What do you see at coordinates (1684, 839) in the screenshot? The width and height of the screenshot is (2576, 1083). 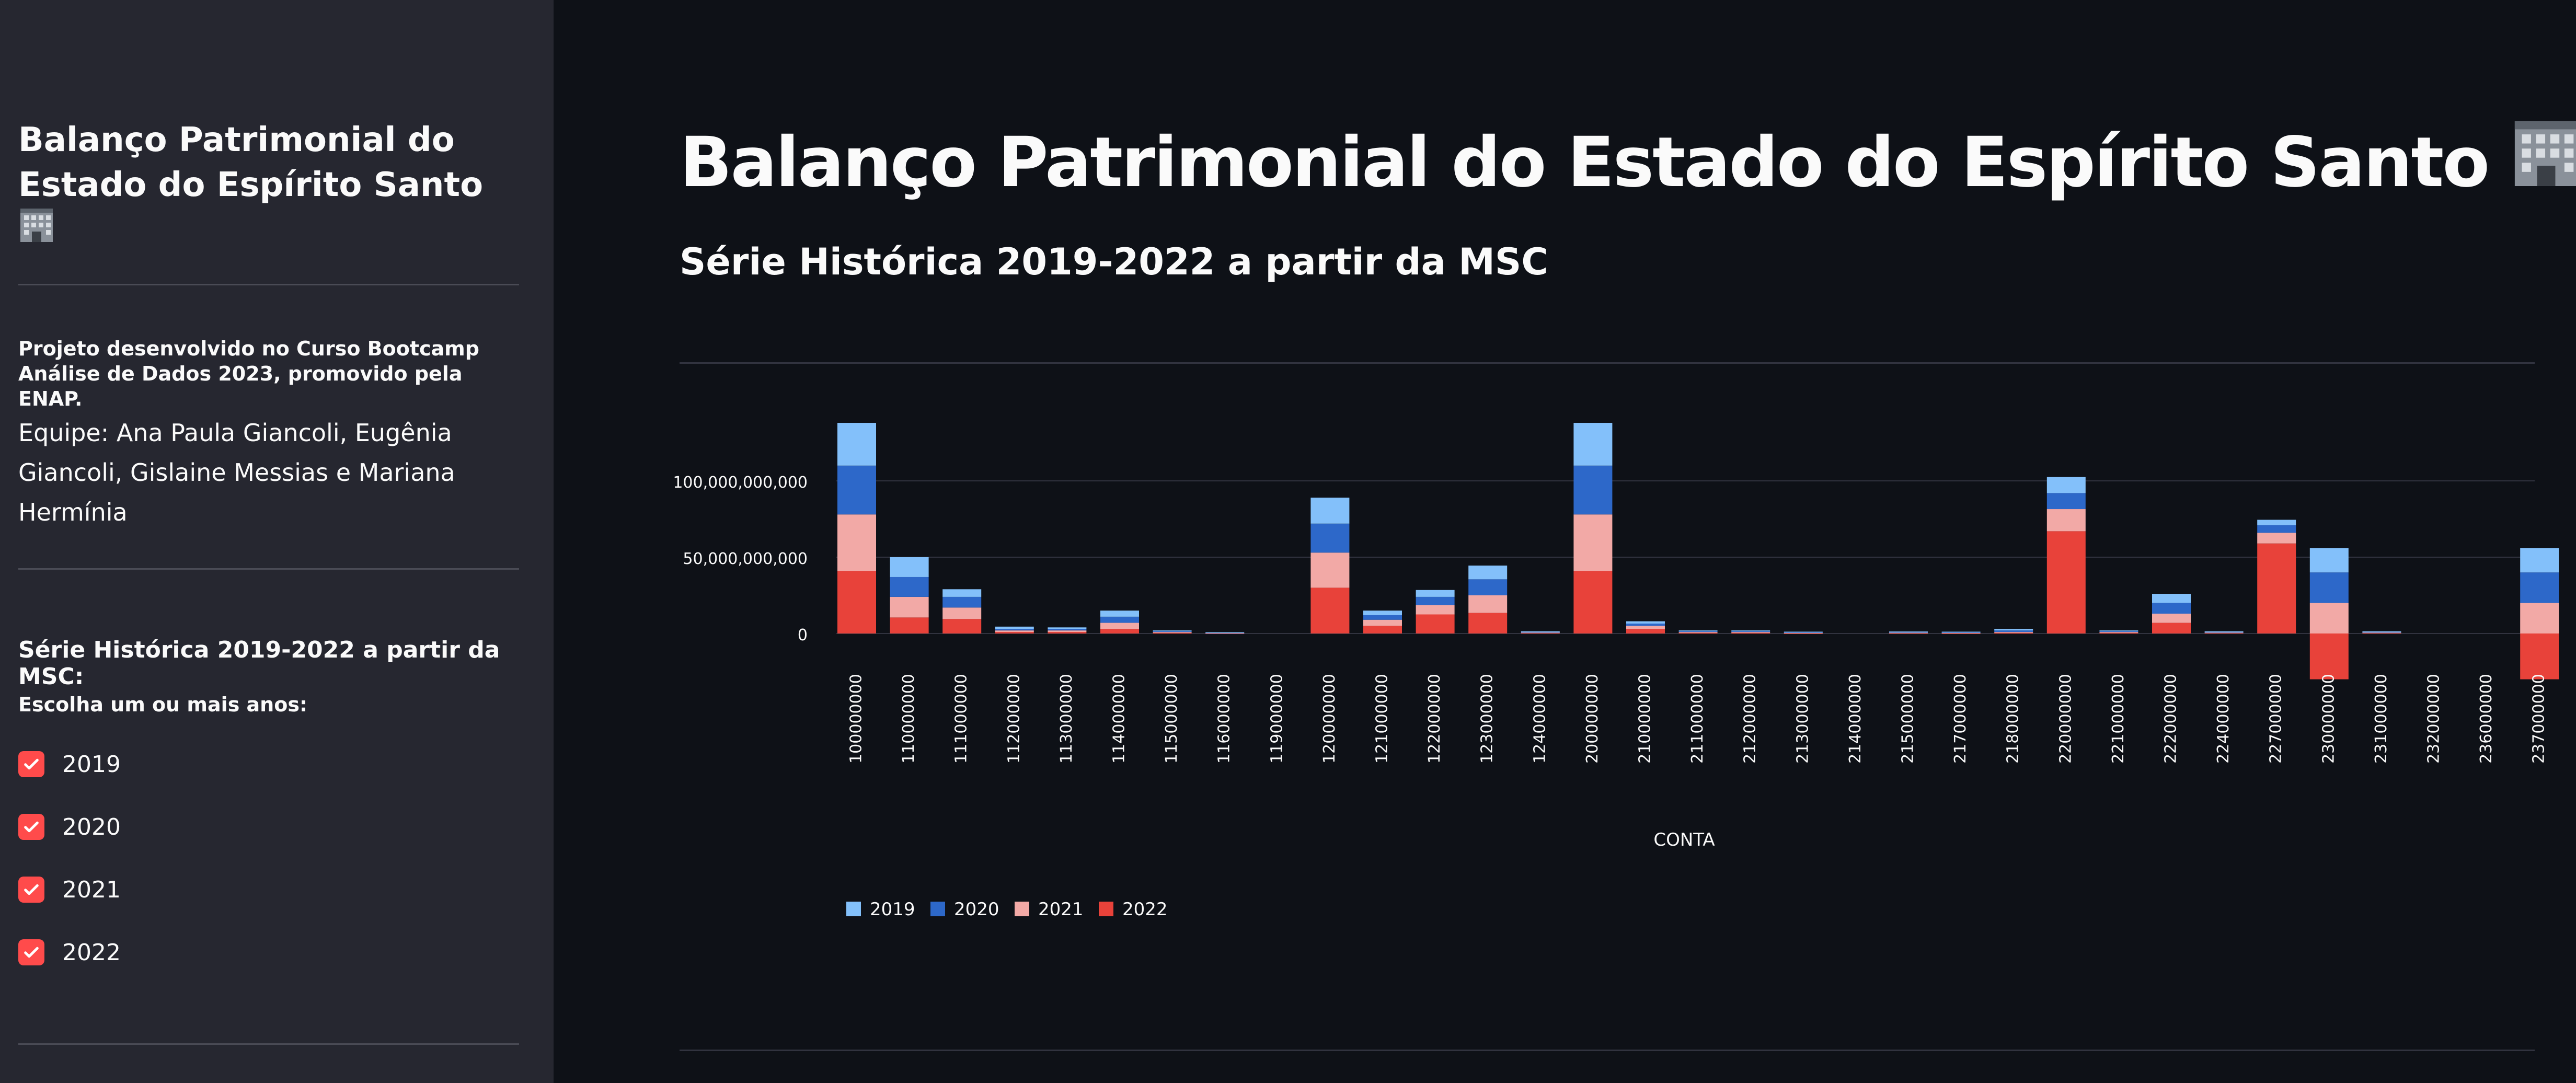 I see `x-axis-title: CONTA` at bounding box center [1684, 839].